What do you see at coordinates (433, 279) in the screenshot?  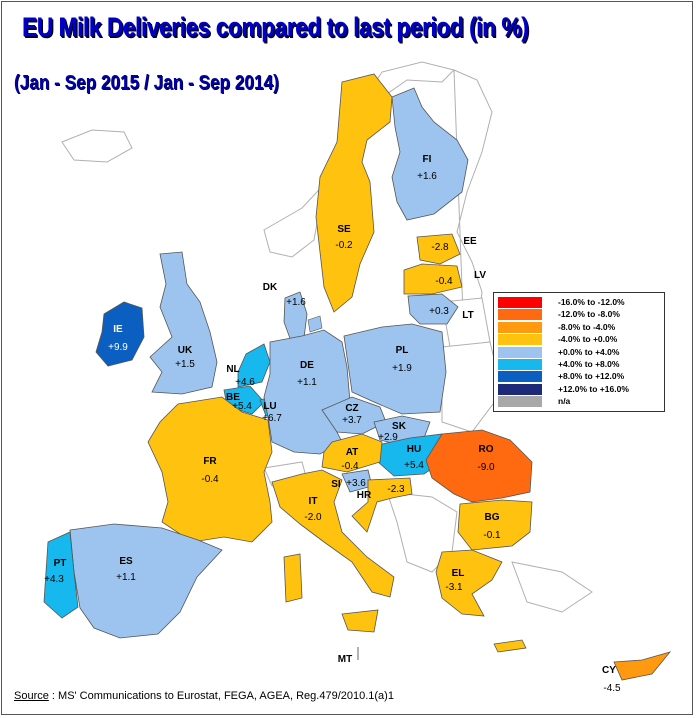 I see `country-lv` at bounding box center [433, 279].